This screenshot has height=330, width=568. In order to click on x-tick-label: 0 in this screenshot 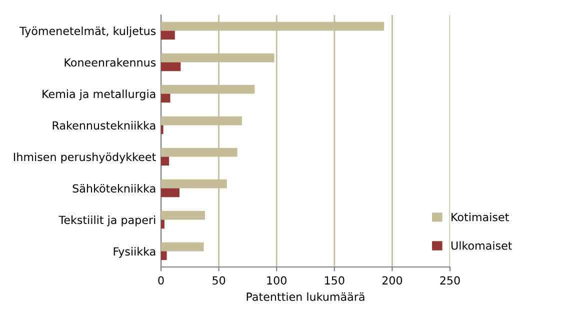, I will do `click(161, 280)`.